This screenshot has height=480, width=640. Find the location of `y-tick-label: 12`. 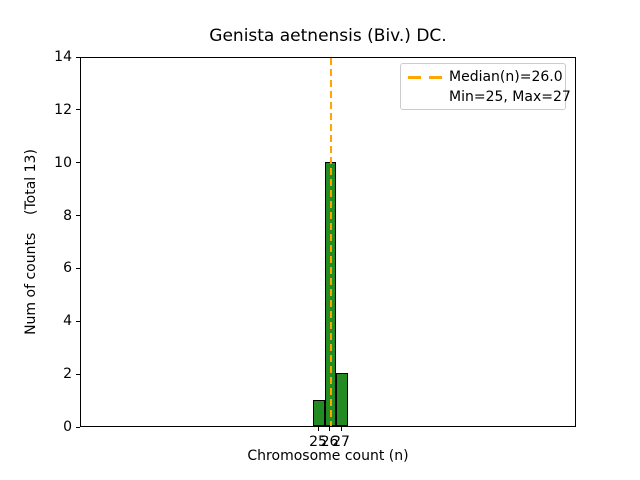

y-tick-label: 12 is located at coordinates (63, 109).